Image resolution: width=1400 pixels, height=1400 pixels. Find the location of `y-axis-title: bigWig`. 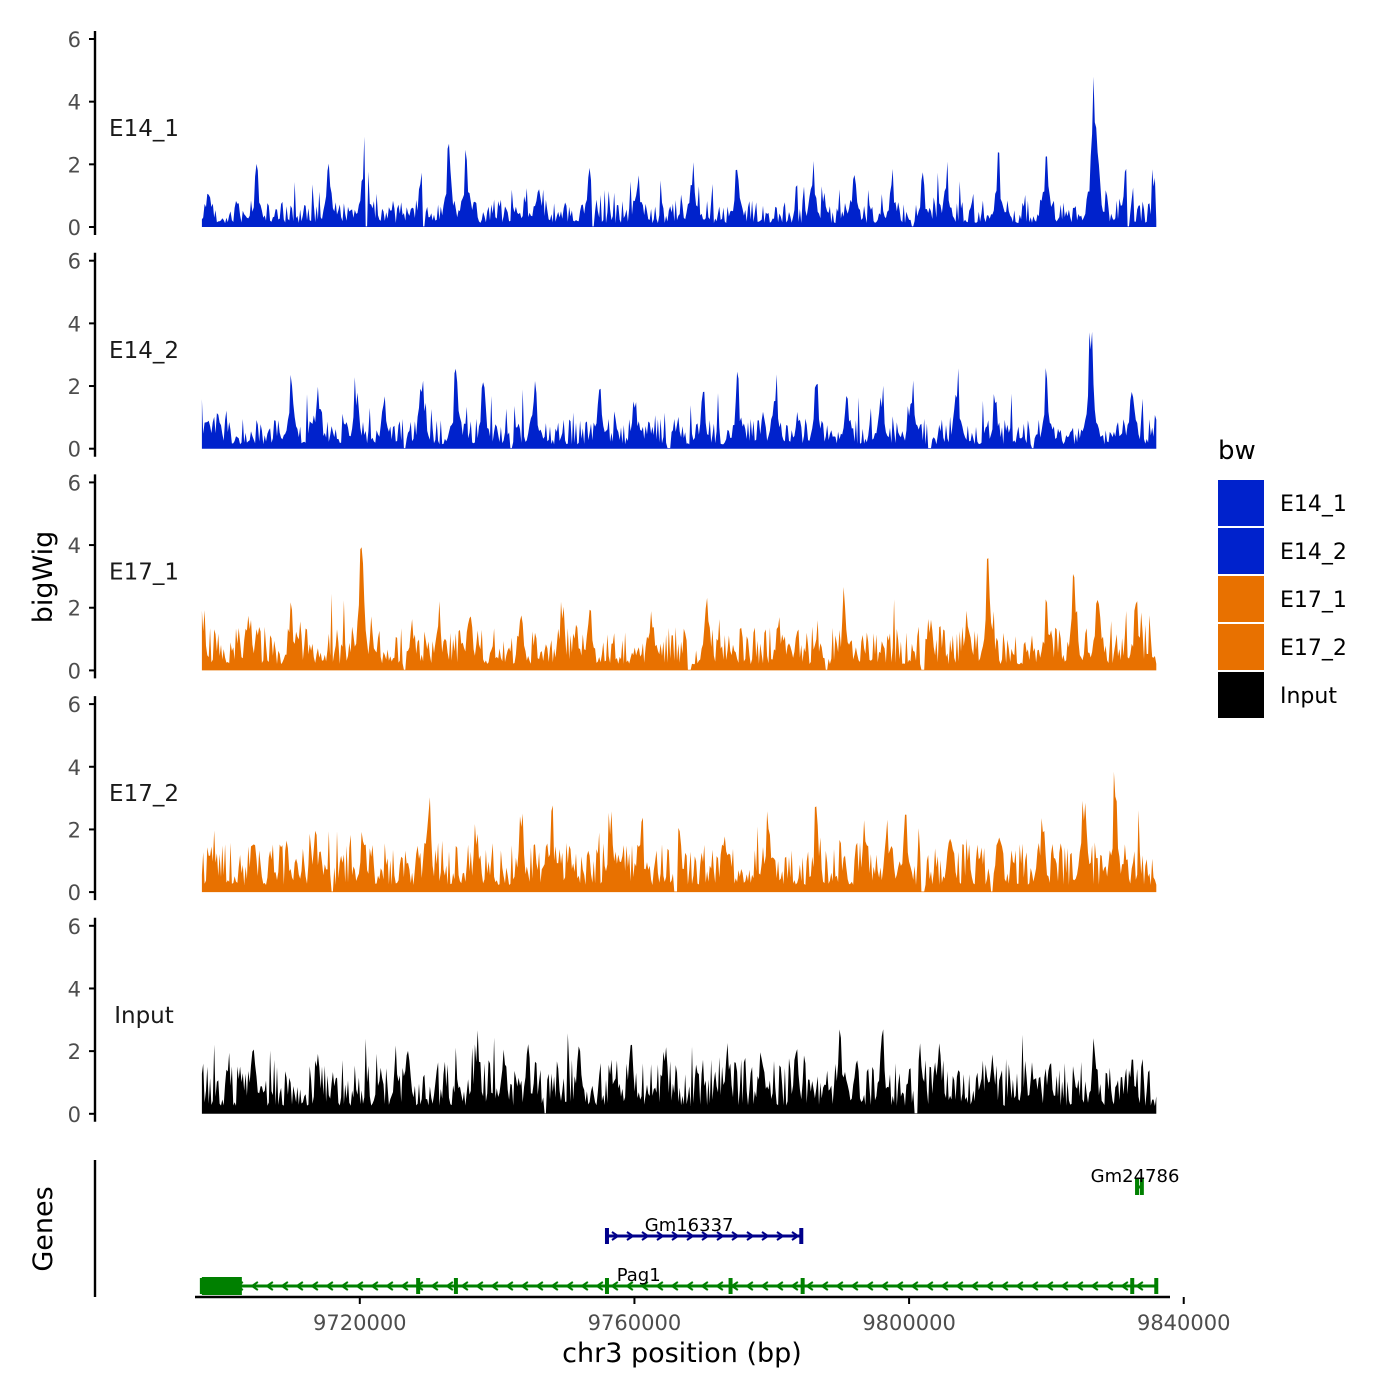

y-axis-title: bigWig is located at coordinates (43, 577).